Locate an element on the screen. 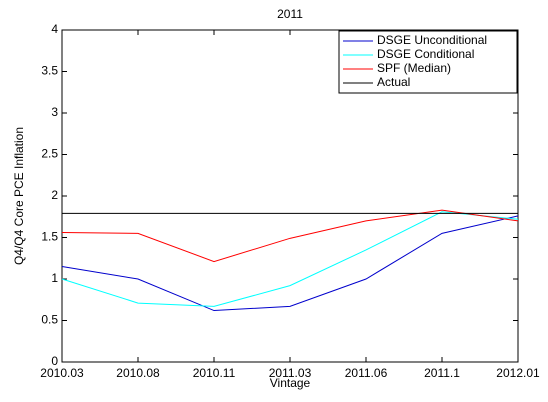 This screenshot has height=402, width=548. y-tick-label: 2 is located at coordinates (54, 195).